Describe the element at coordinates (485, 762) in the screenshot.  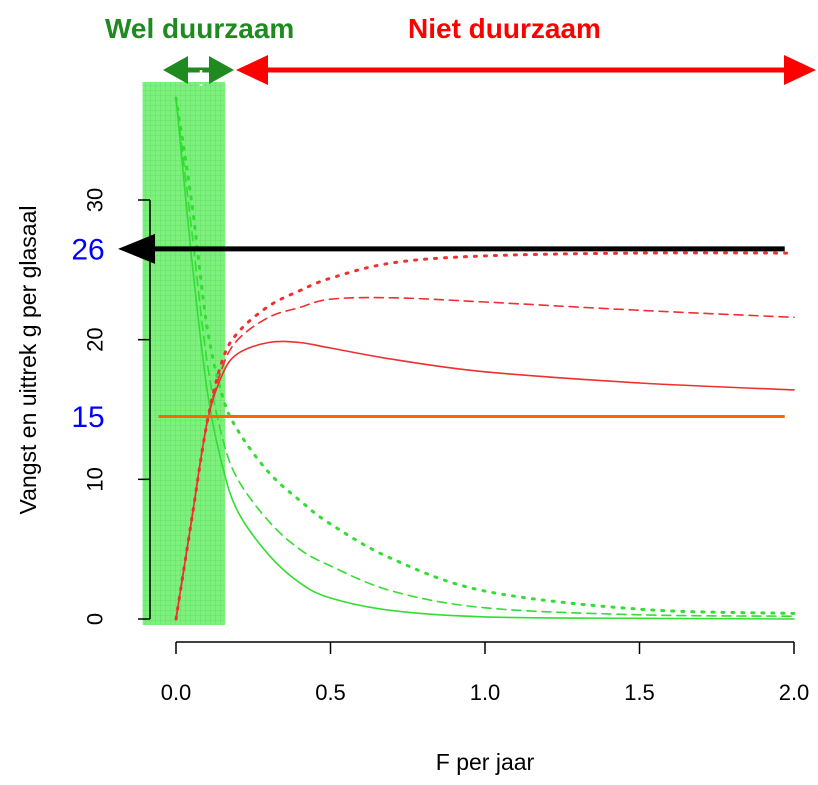
I see `x-axis-label: F per jaar` at that location.